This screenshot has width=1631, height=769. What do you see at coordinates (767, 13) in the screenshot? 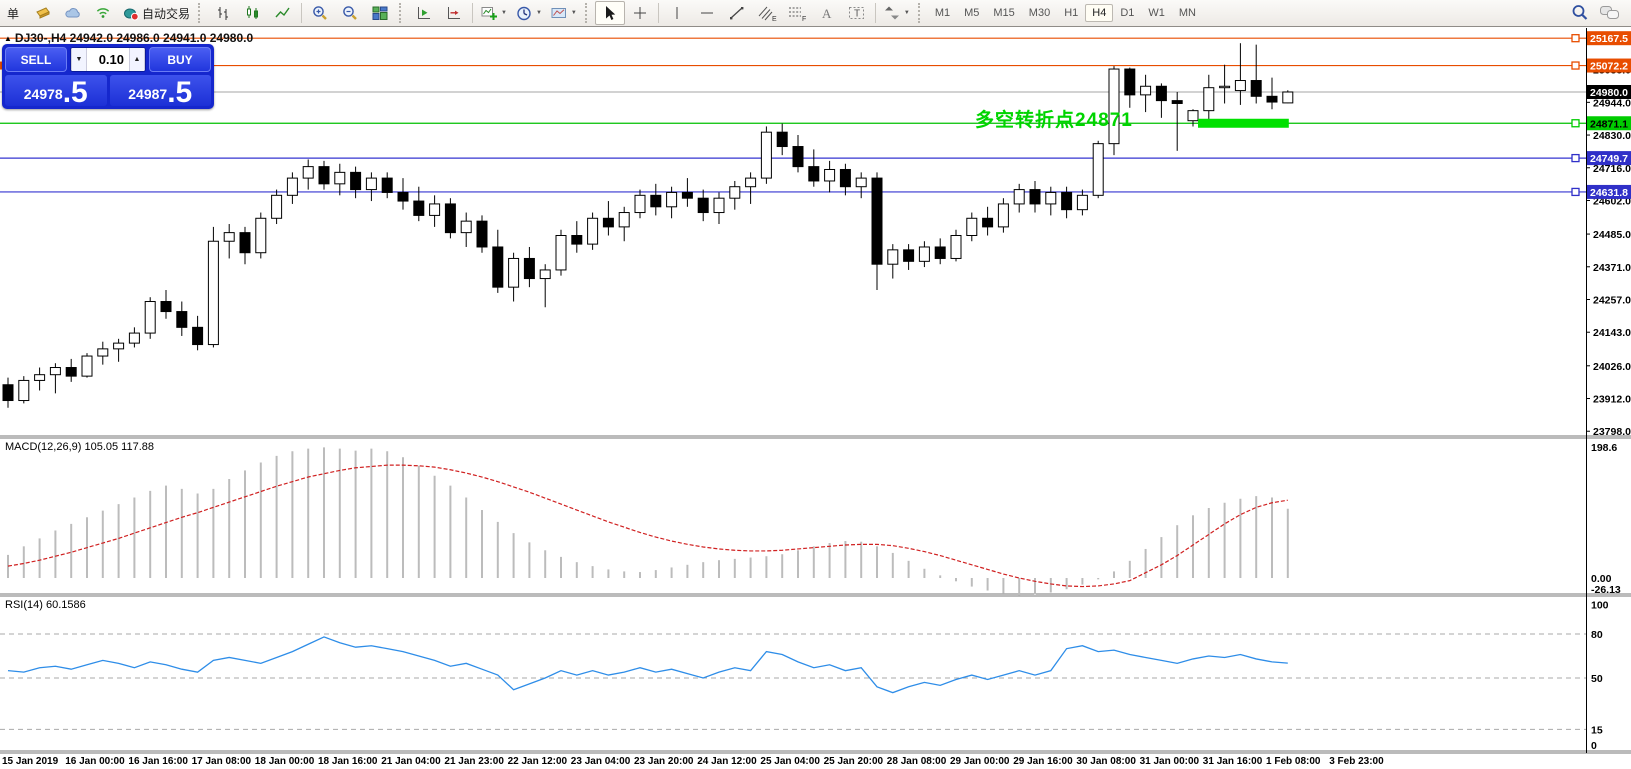
I see `equidistant-channel-button: E` at bounding box center [767, 13].